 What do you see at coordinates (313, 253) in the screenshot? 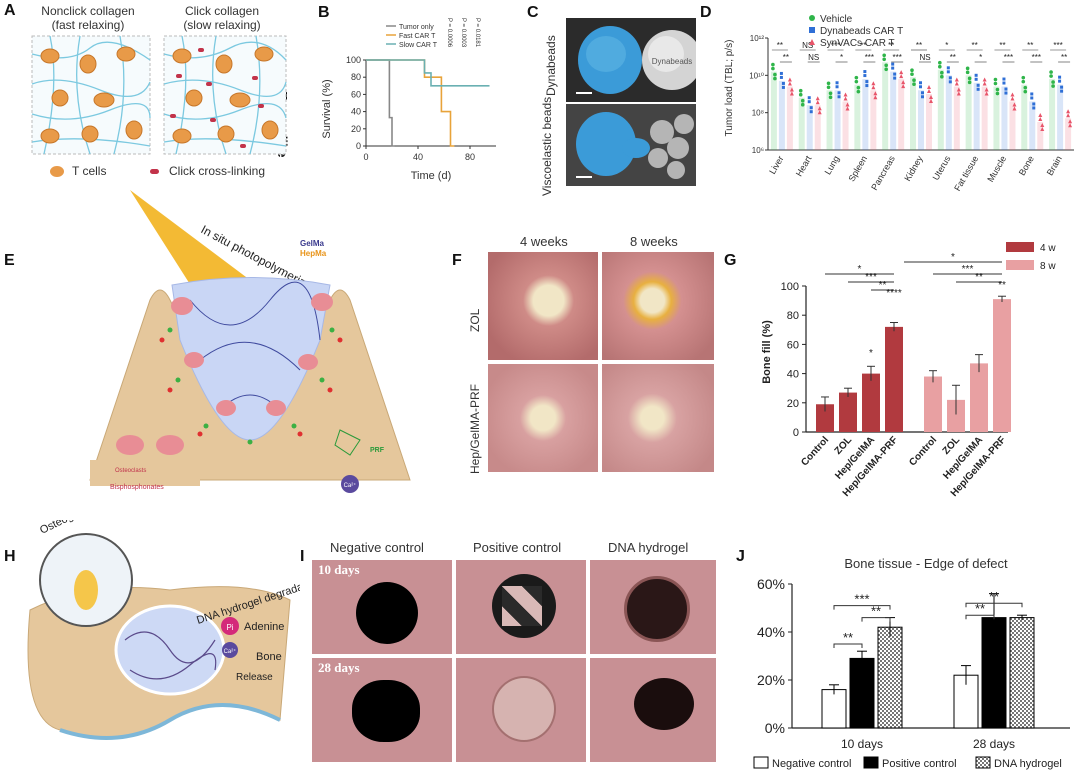
I see `hepma-label: HepMa` at bounding box center [313, 253].